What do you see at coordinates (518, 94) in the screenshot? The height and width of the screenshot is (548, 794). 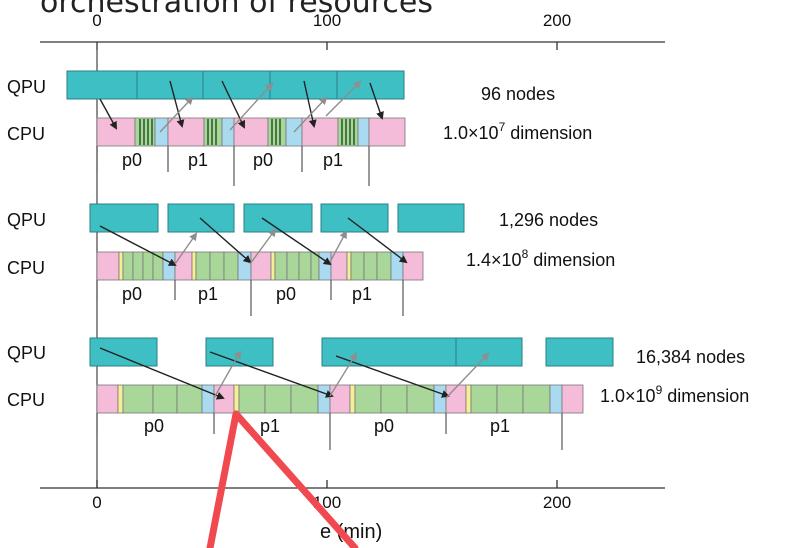 I see `node-count: 96 nodes` at bounding box center [518, 94].